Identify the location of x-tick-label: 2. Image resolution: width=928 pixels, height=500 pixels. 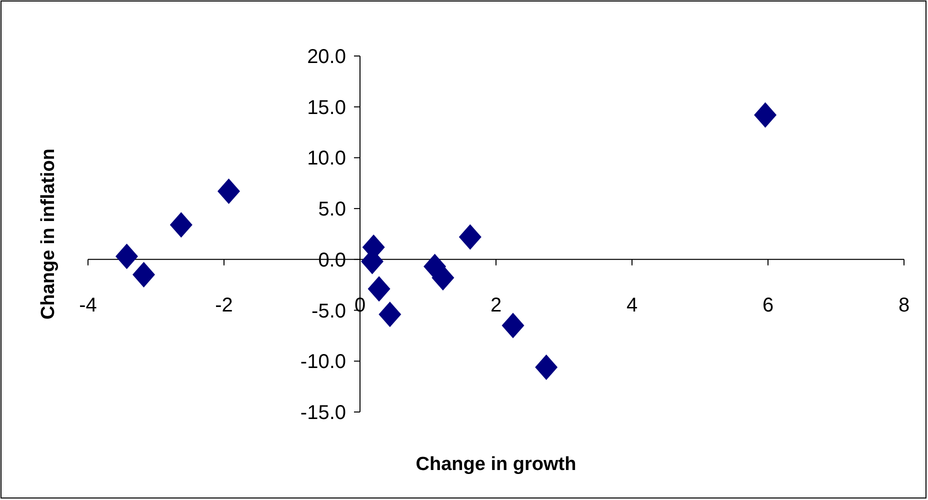
(496, 305).